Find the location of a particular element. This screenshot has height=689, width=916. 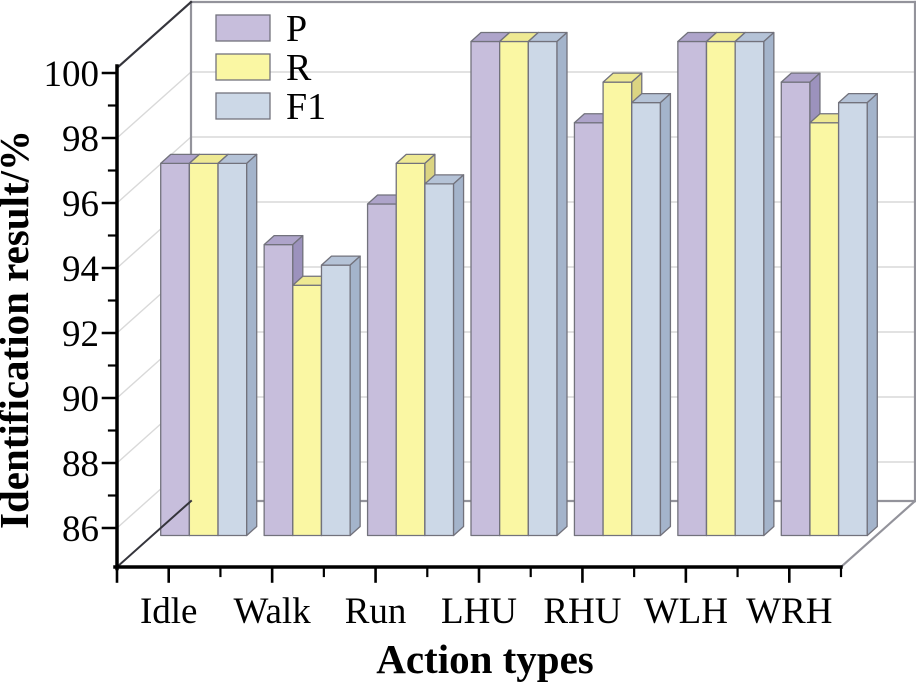

y-tick-label-86: 86 is located at coordinates (80, 529).